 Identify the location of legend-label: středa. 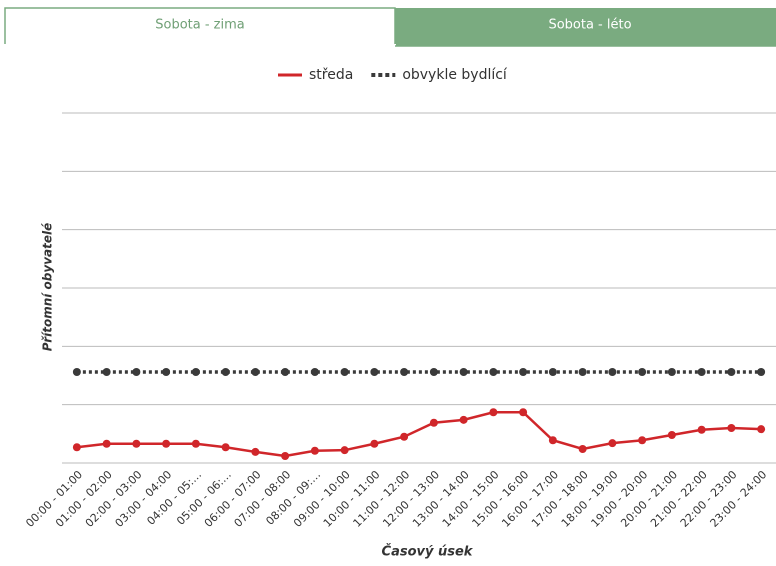
(331, 75).